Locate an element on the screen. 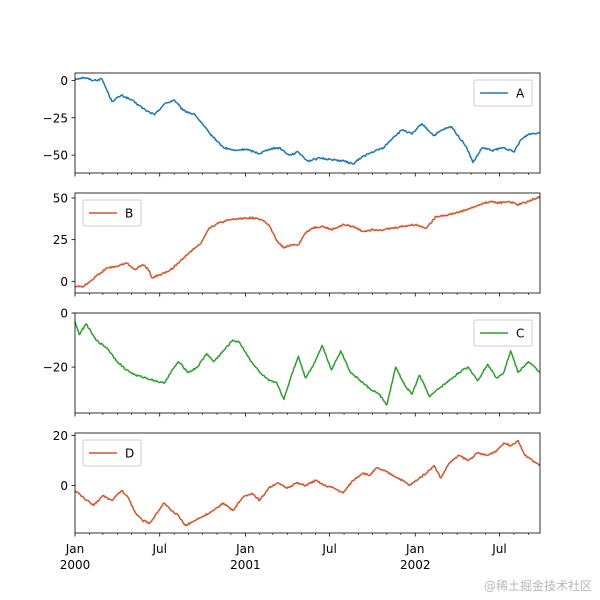 The image size is (600, 600). series-line-D is located at coordinates (307, 483).